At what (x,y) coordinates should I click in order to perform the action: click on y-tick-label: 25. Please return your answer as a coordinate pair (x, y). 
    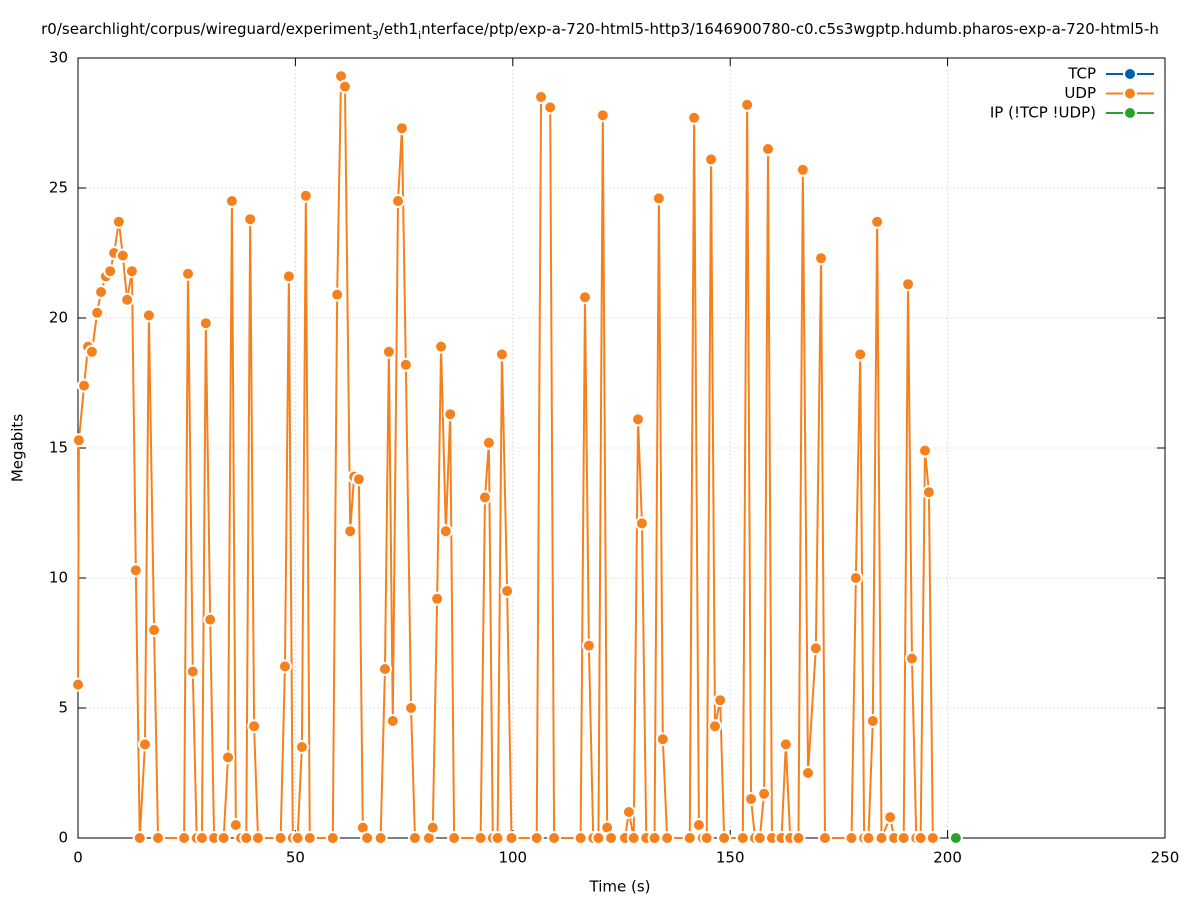
    Looking at the image, I should click on (58, 188).